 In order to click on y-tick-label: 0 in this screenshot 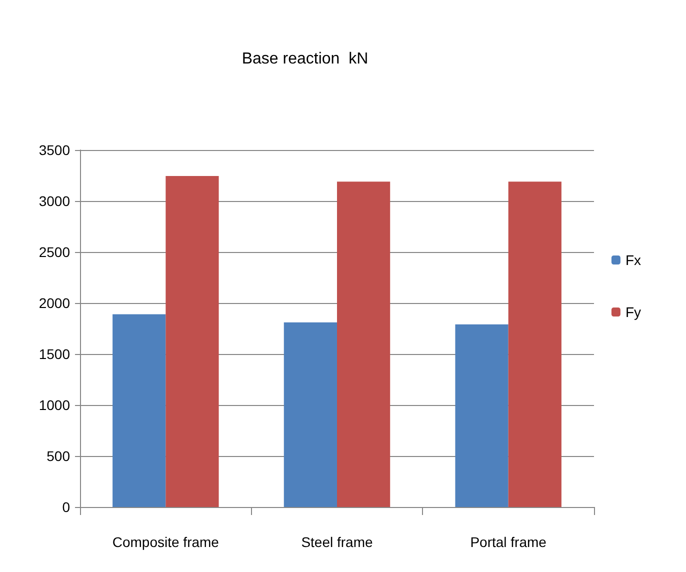, I will do `click(66, 507)`.